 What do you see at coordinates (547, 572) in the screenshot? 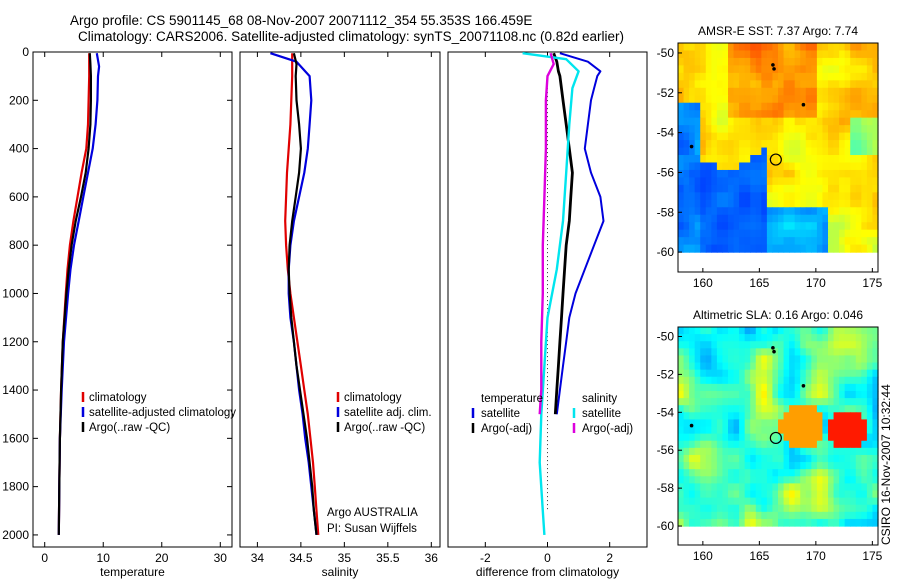
I see `x-axis-label: difference from climatology` at bounding box center [547, 572].